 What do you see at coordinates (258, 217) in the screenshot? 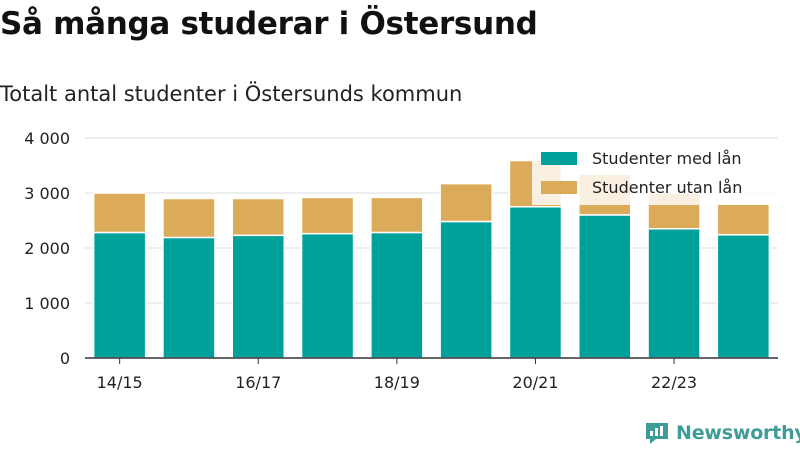
I see `bar-utan-lan-16/17` at bounding box center [258, 217].